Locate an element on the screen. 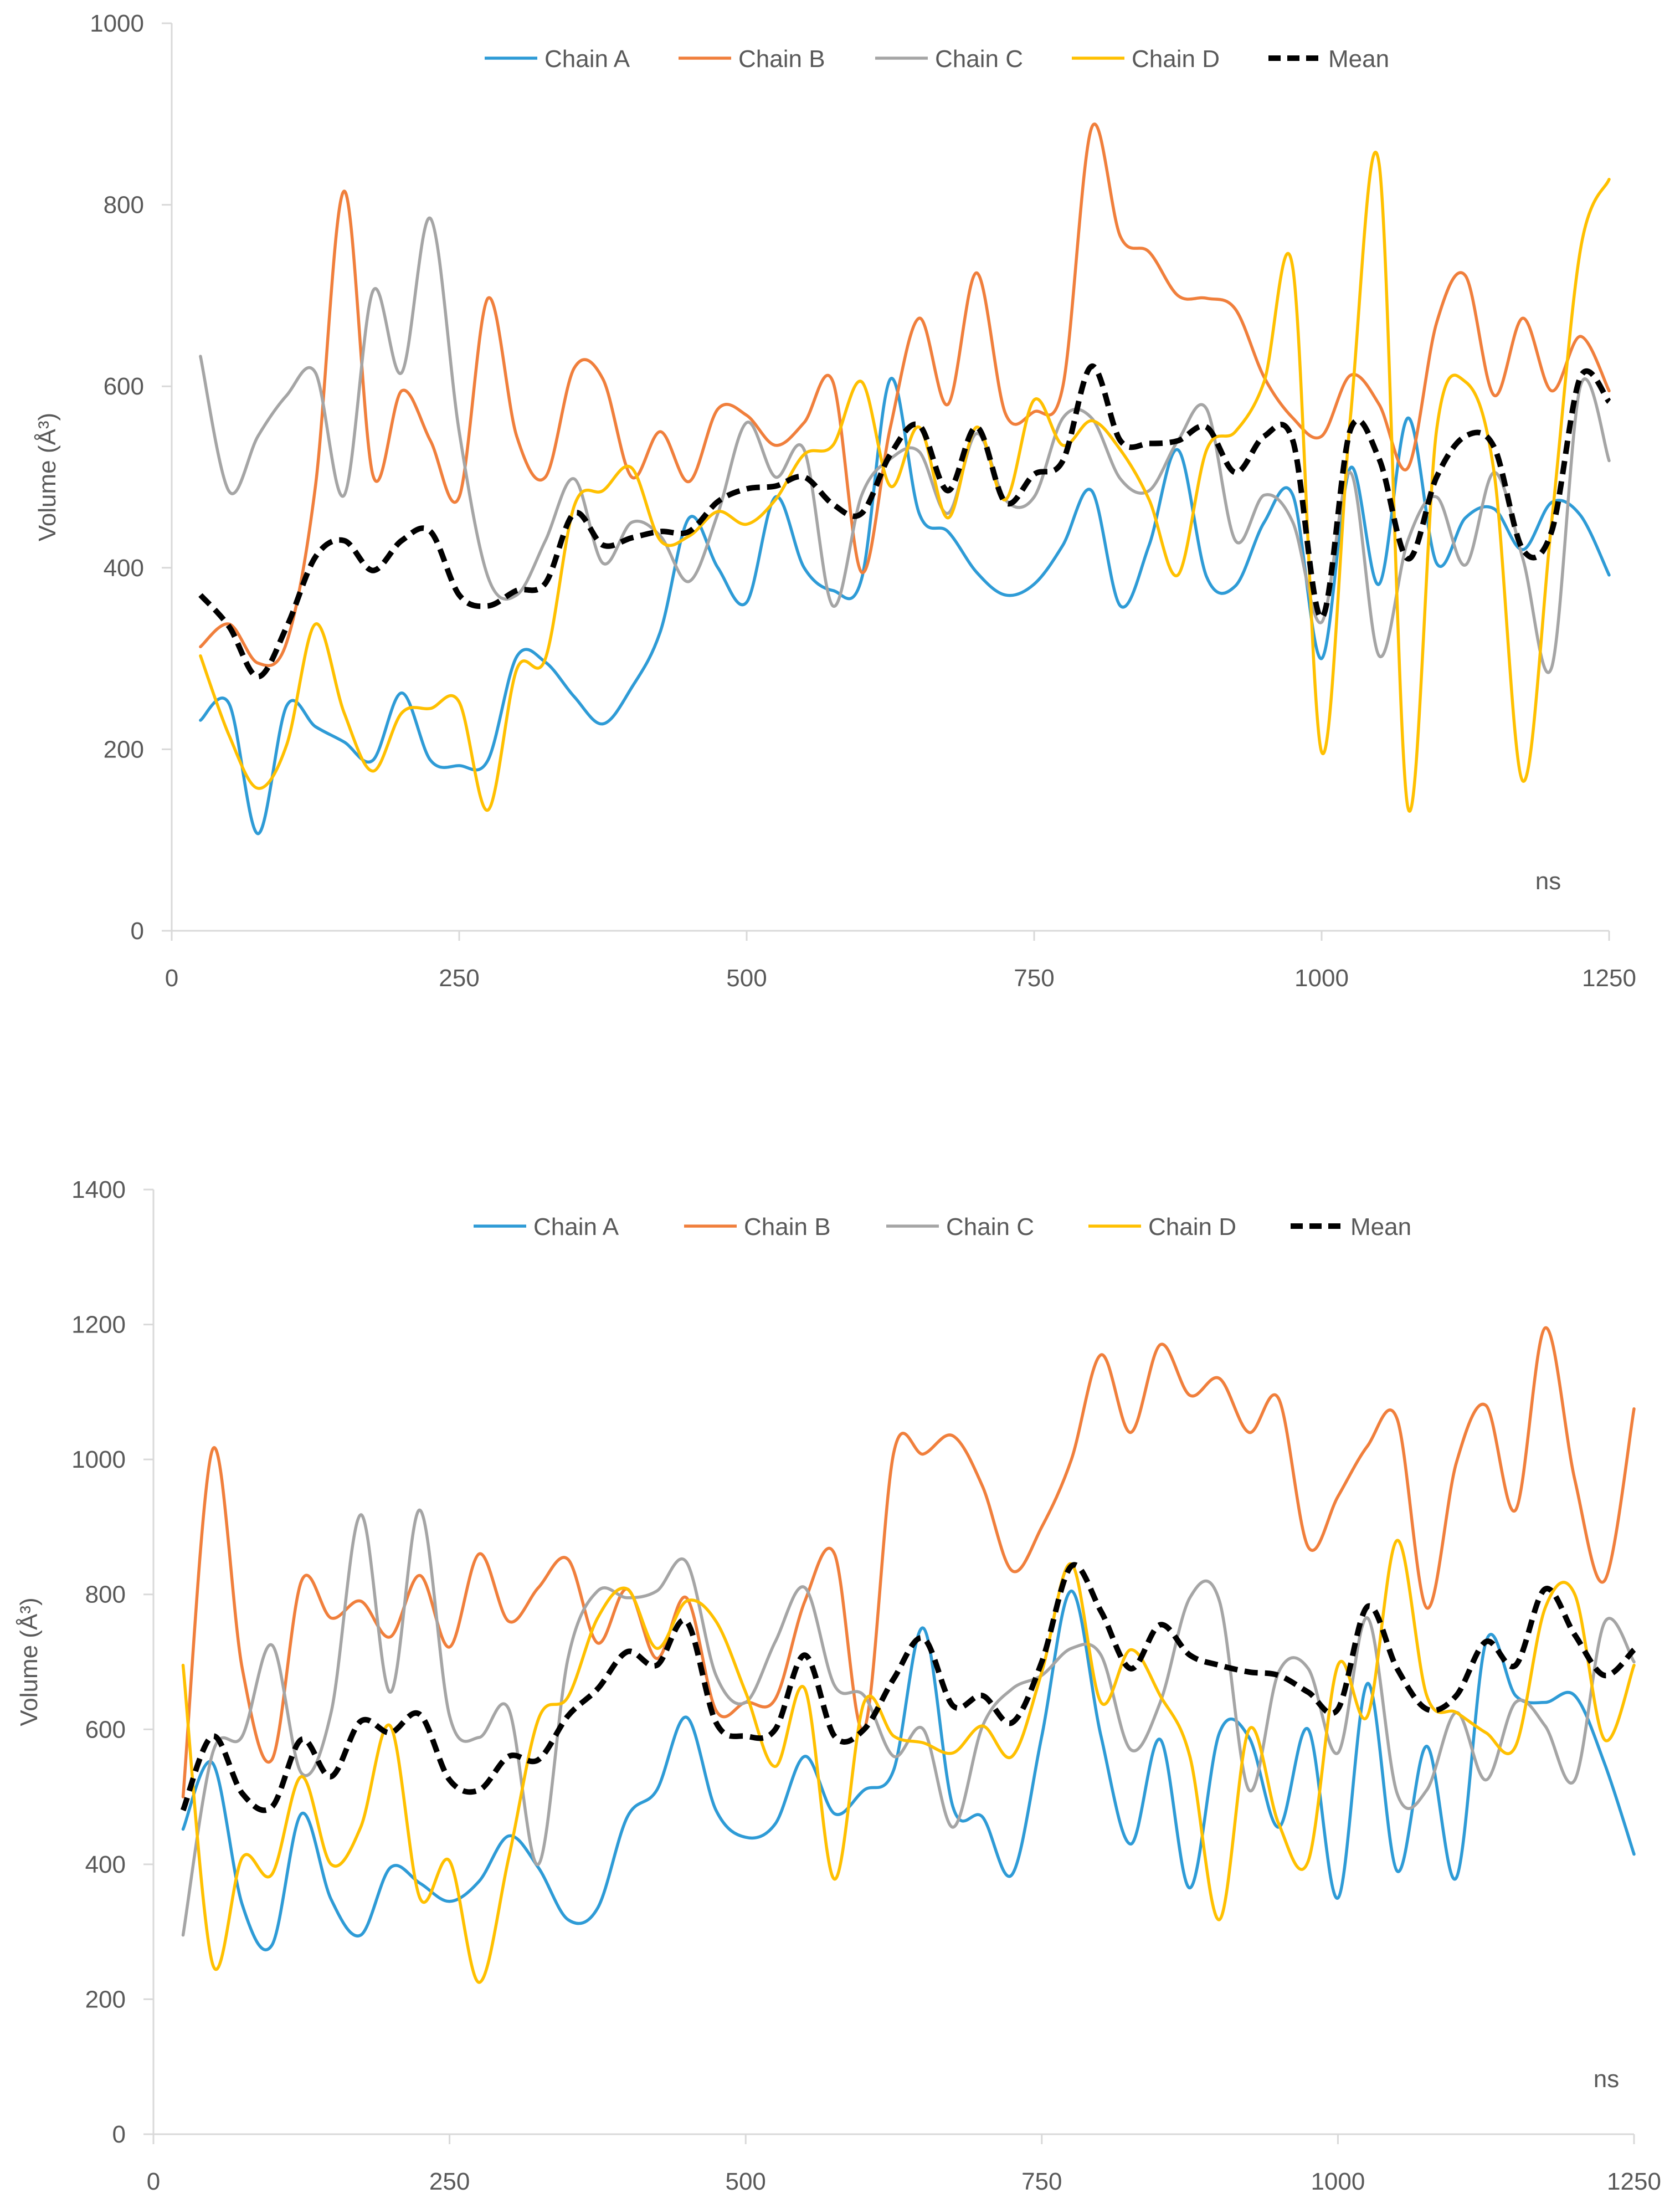 Image resolution: width=1680 pixels, height=2209 pixels. y-tick-label: 1200 is located at coordinates (98, 1325).